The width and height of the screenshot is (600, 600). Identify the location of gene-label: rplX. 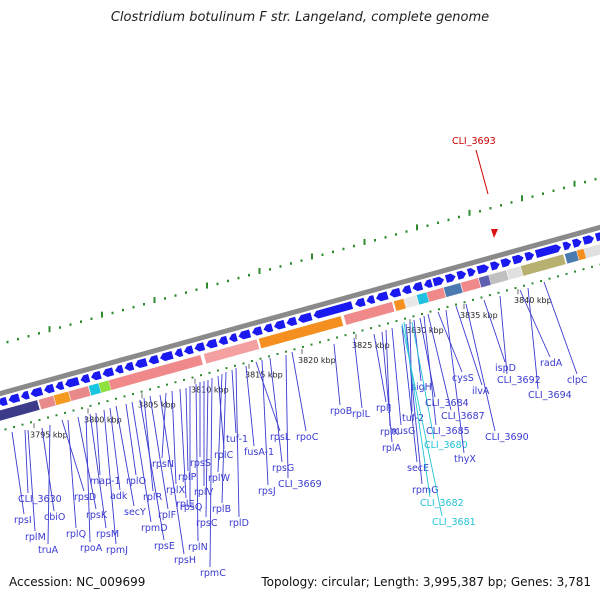
(176, 490).